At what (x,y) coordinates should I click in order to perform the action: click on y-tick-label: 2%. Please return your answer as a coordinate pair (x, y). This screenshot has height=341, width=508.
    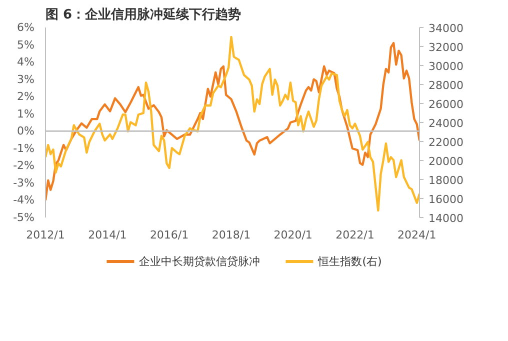
    Looking at the image, I should click on (25, 97).